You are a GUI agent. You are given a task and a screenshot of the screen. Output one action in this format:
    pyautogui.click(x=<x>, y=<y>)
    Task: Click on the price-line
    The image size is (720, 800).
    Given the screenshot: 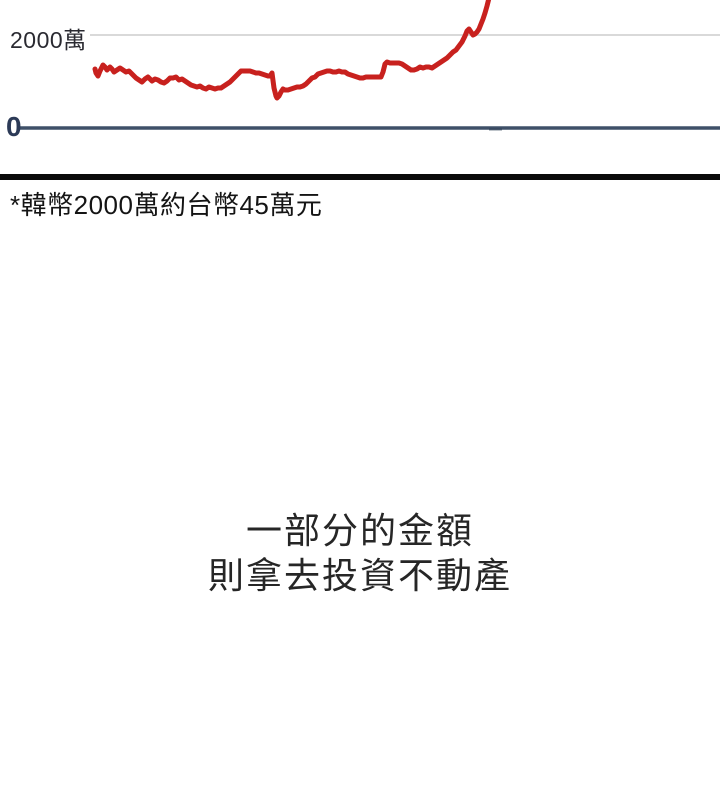 What is the action you would take?
    pyautogui.click(x=292, y=50)
    